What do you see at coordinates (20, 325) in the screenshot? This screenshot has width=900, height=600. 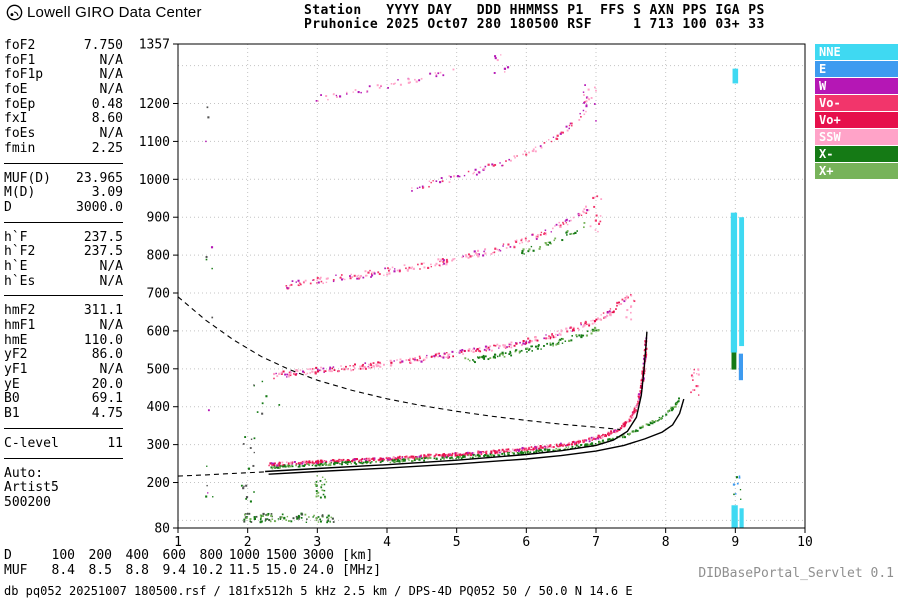 I see `param-label: hmF1` at bounding box center [20, 325].